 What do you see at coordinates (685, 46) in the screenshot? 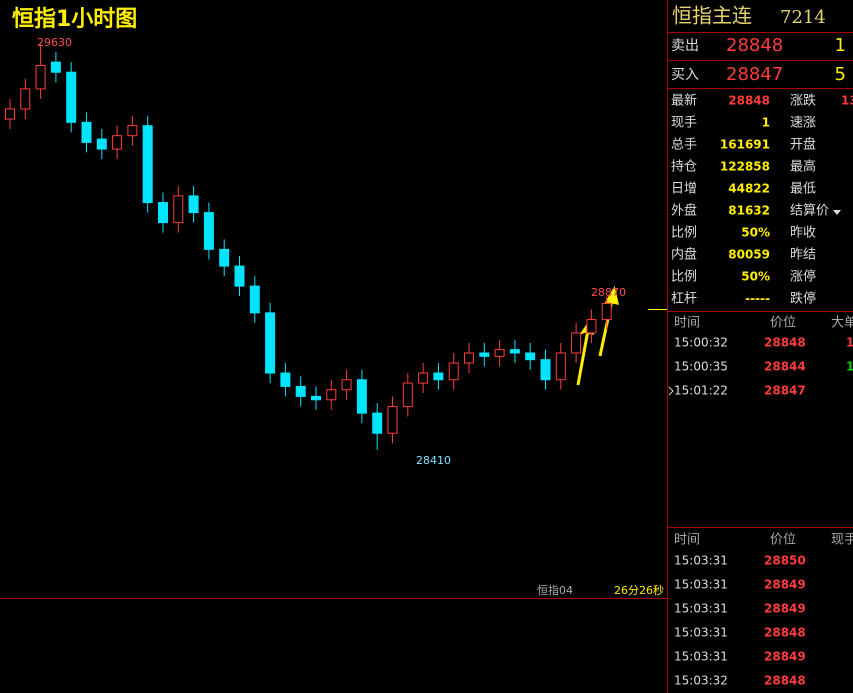
I see `quote-label: 卖出` at bounding box center [685, 46].